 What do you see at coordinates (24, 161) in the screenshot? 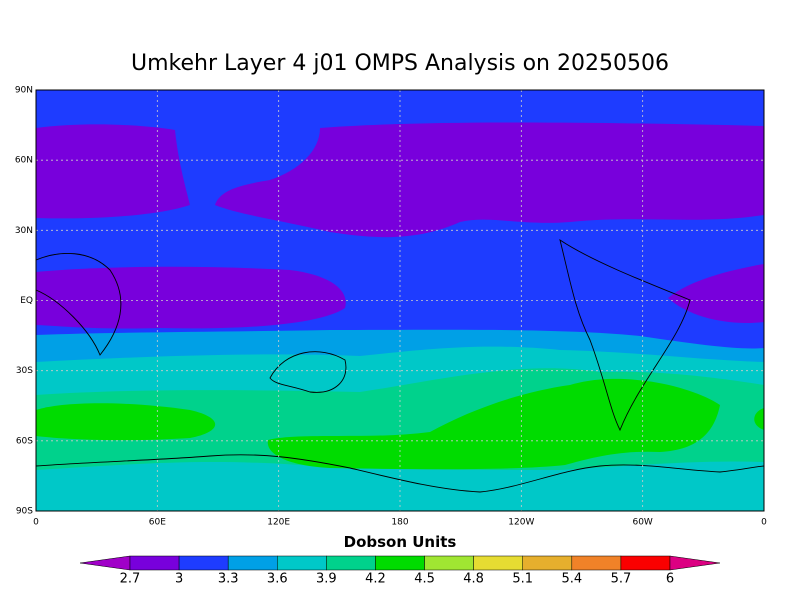
I see `y-tick-label: 60N` at bounding box center [24, 161].